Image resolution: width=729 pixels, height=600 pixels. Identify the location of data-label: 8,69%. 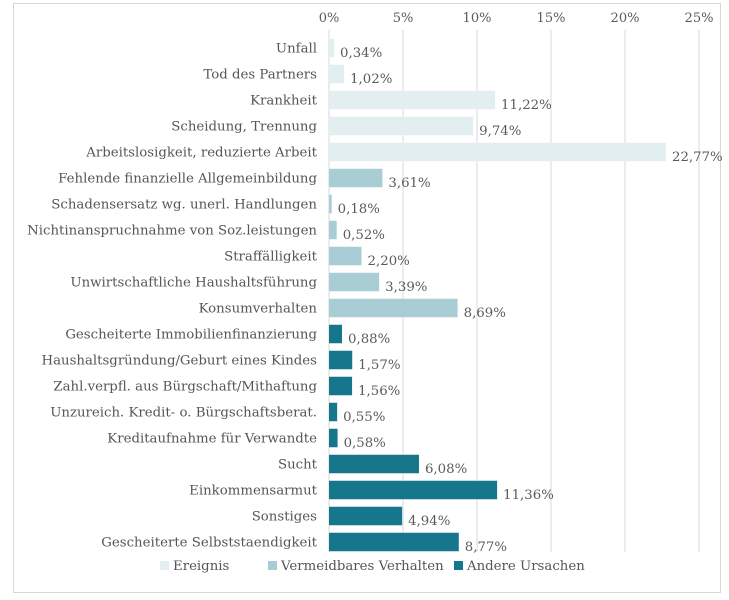
(485, 313).